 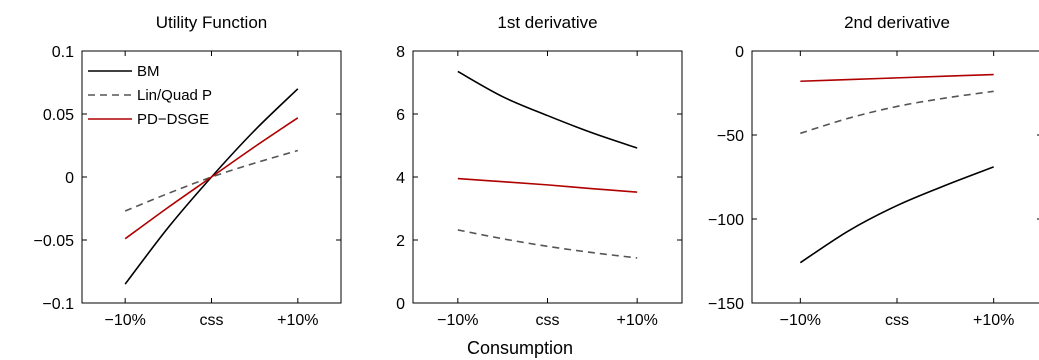 What do you see at coordinates (63, 52) in the screenshot?
I see `y-tick-label: 0.1` at bounding box center [63, 52].